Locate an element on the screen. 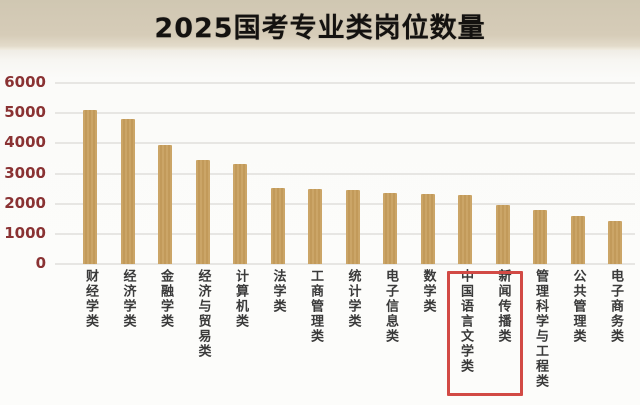  bar-中国语言文学类 is located at coordinates (465, 229).